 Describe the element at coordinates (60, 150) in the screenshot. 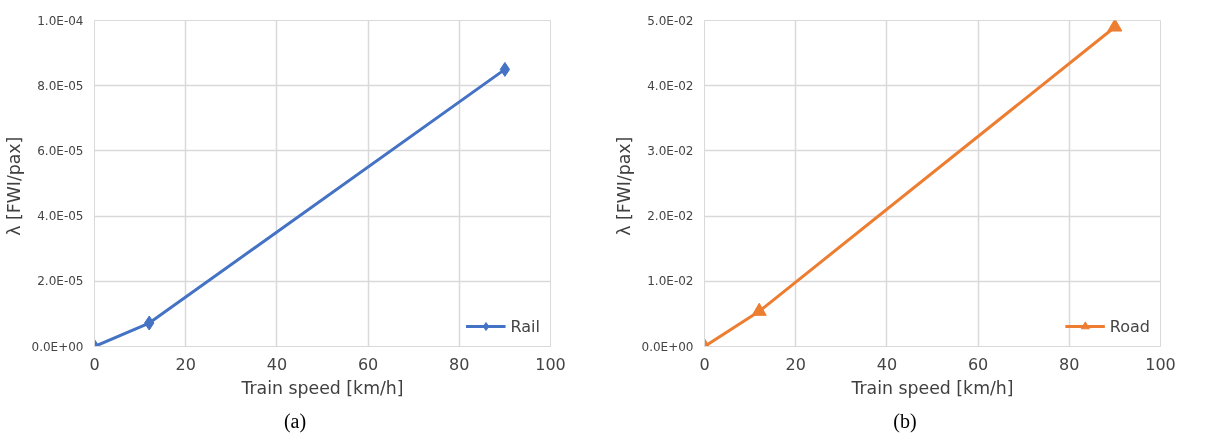

I see `y-tick-label: 6.0E-05` at that location.